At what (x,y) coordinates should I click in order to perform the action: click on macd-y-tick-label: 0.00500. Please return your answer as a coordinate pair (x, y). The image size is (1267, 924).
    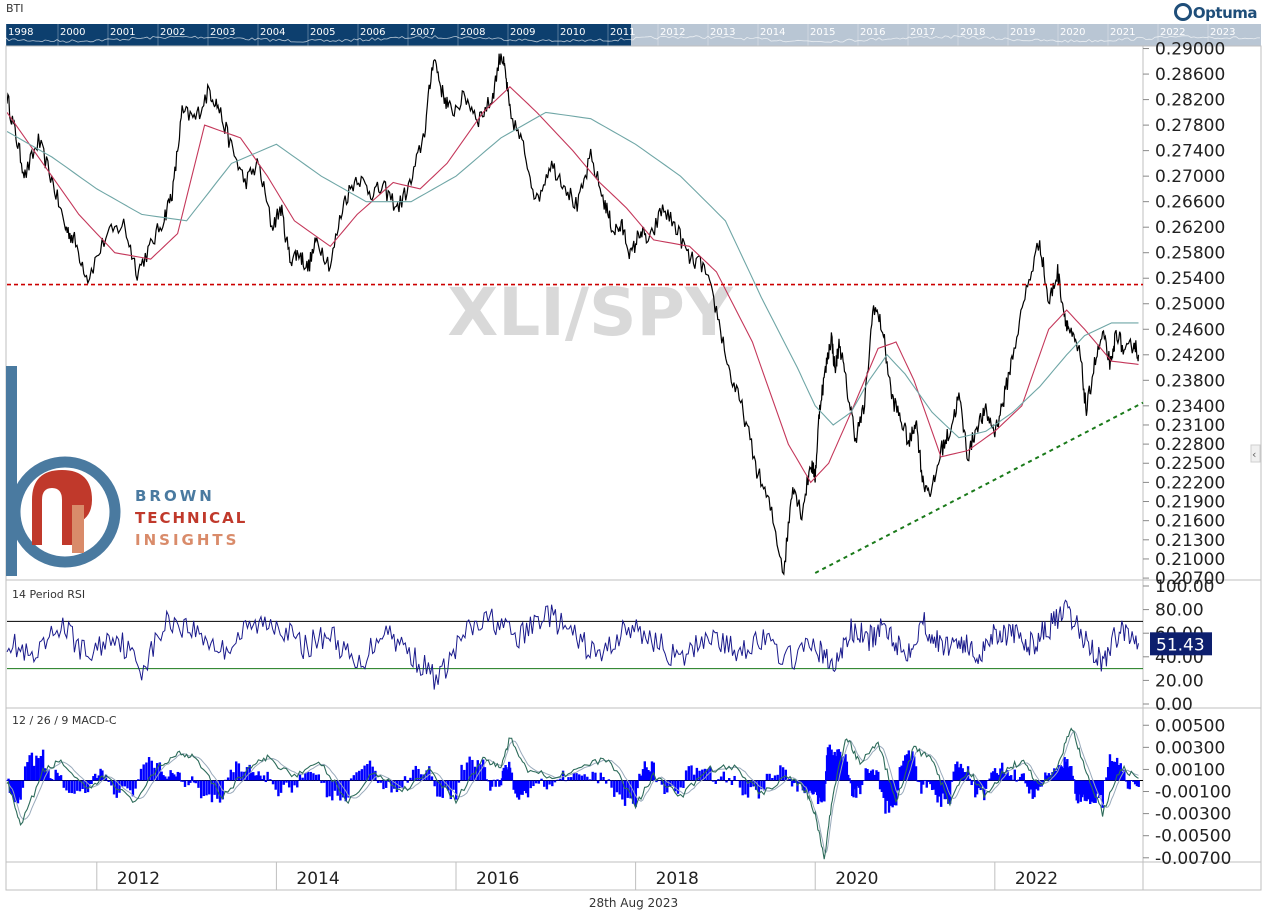
    Looking at the image, I should click on (1190, 726).